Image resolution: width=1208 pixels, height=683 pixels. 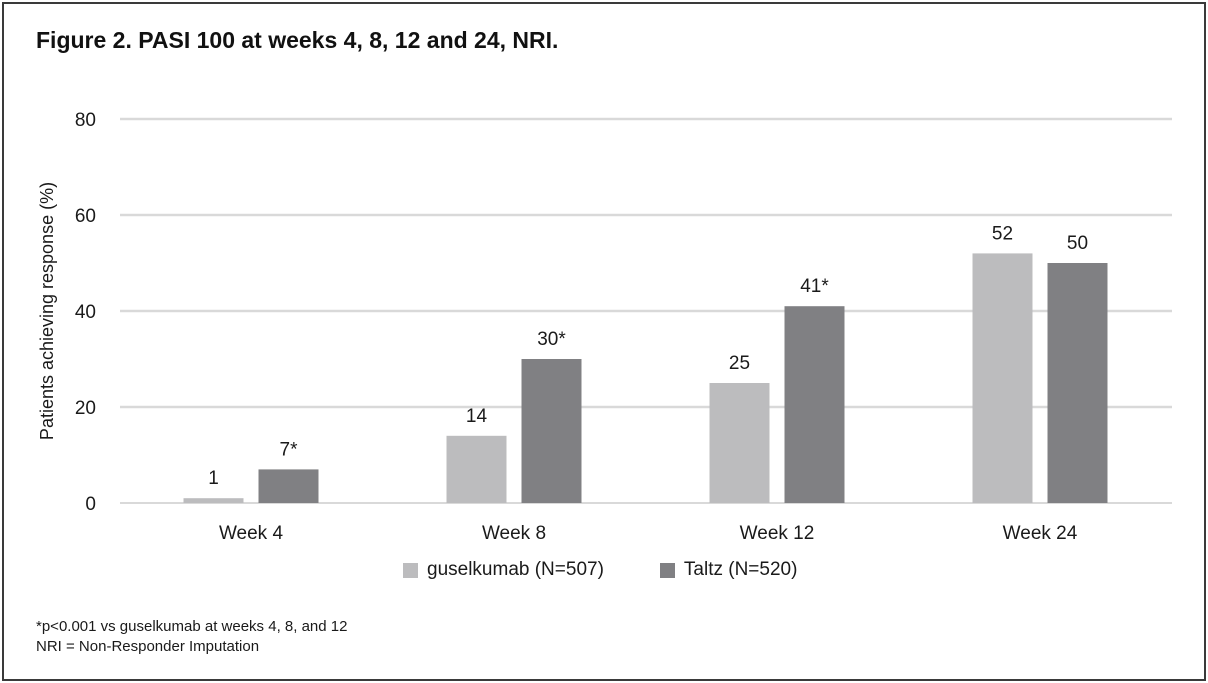 What do you see at coordinates (148, 646) in the screenshot?
I see `footnote-nri: NRI = Non-Responder Imputation` at bounding box center [148, 646].